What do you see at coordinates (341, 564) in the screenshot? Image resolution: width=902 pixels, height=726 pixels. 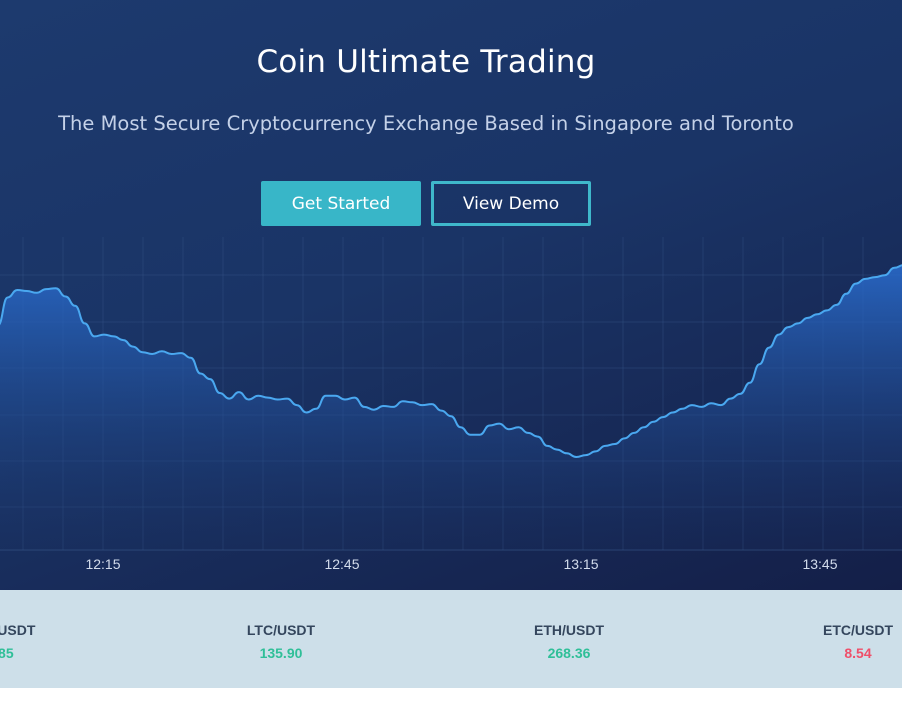 I see `x-tick-label: 12:45` at bounding box center [341, 564].